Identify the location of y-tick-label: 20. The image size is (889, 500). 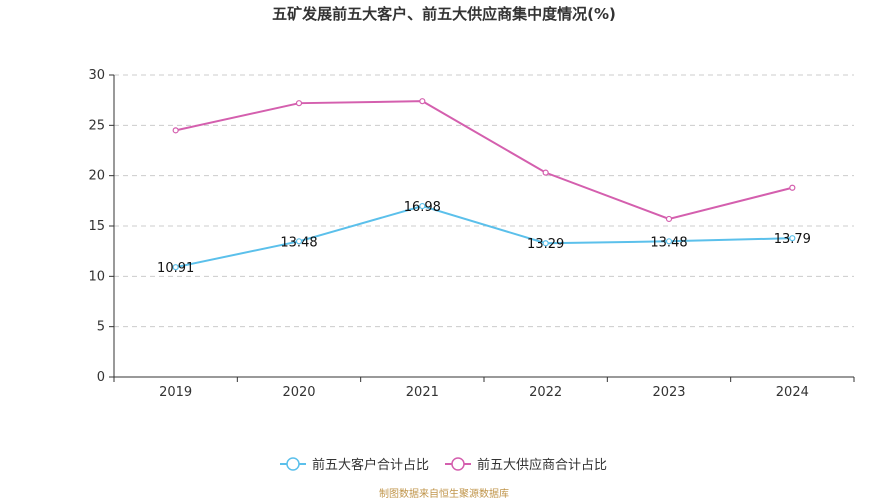
(96, 176).